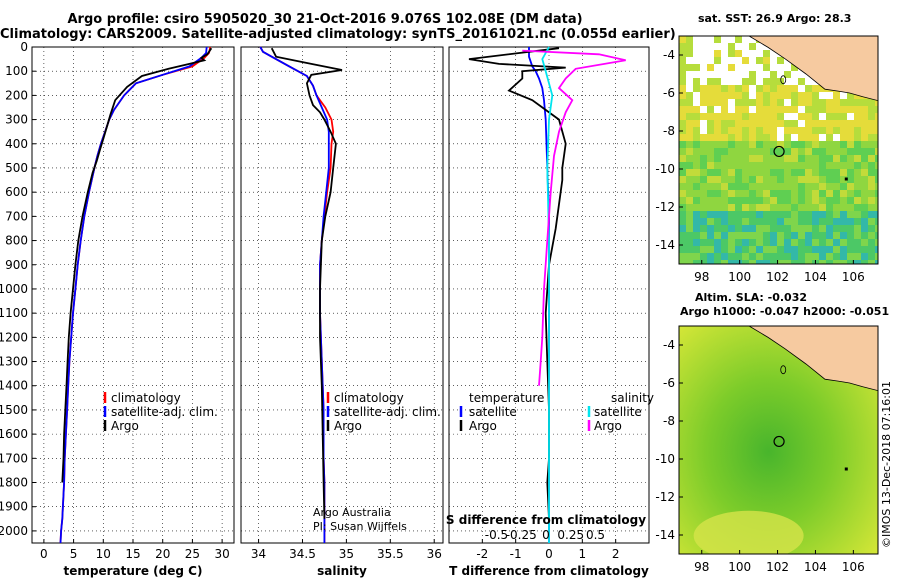  What do you see at coordinates (387, 412) in the screenshot?
I see `sal-legend-label: satellite-adj. clim.` at bounding box center [387, 412].